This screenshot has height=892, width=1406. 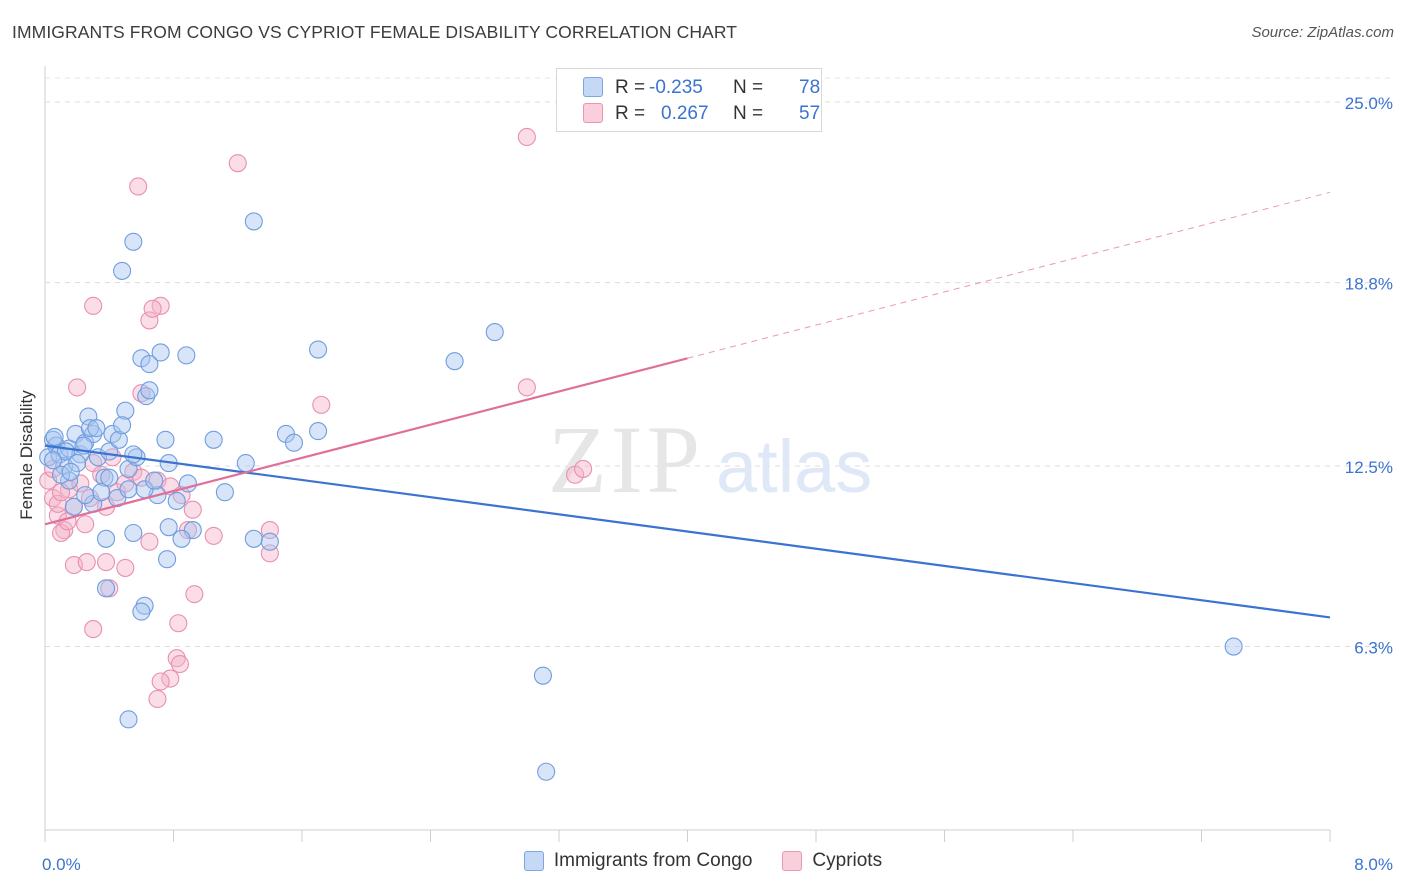 What do you see at coordinates (1322, 32) in the screenshot?
I see `source-label: Source: ZipAtlas.com` at bounding box center [1322, 32].